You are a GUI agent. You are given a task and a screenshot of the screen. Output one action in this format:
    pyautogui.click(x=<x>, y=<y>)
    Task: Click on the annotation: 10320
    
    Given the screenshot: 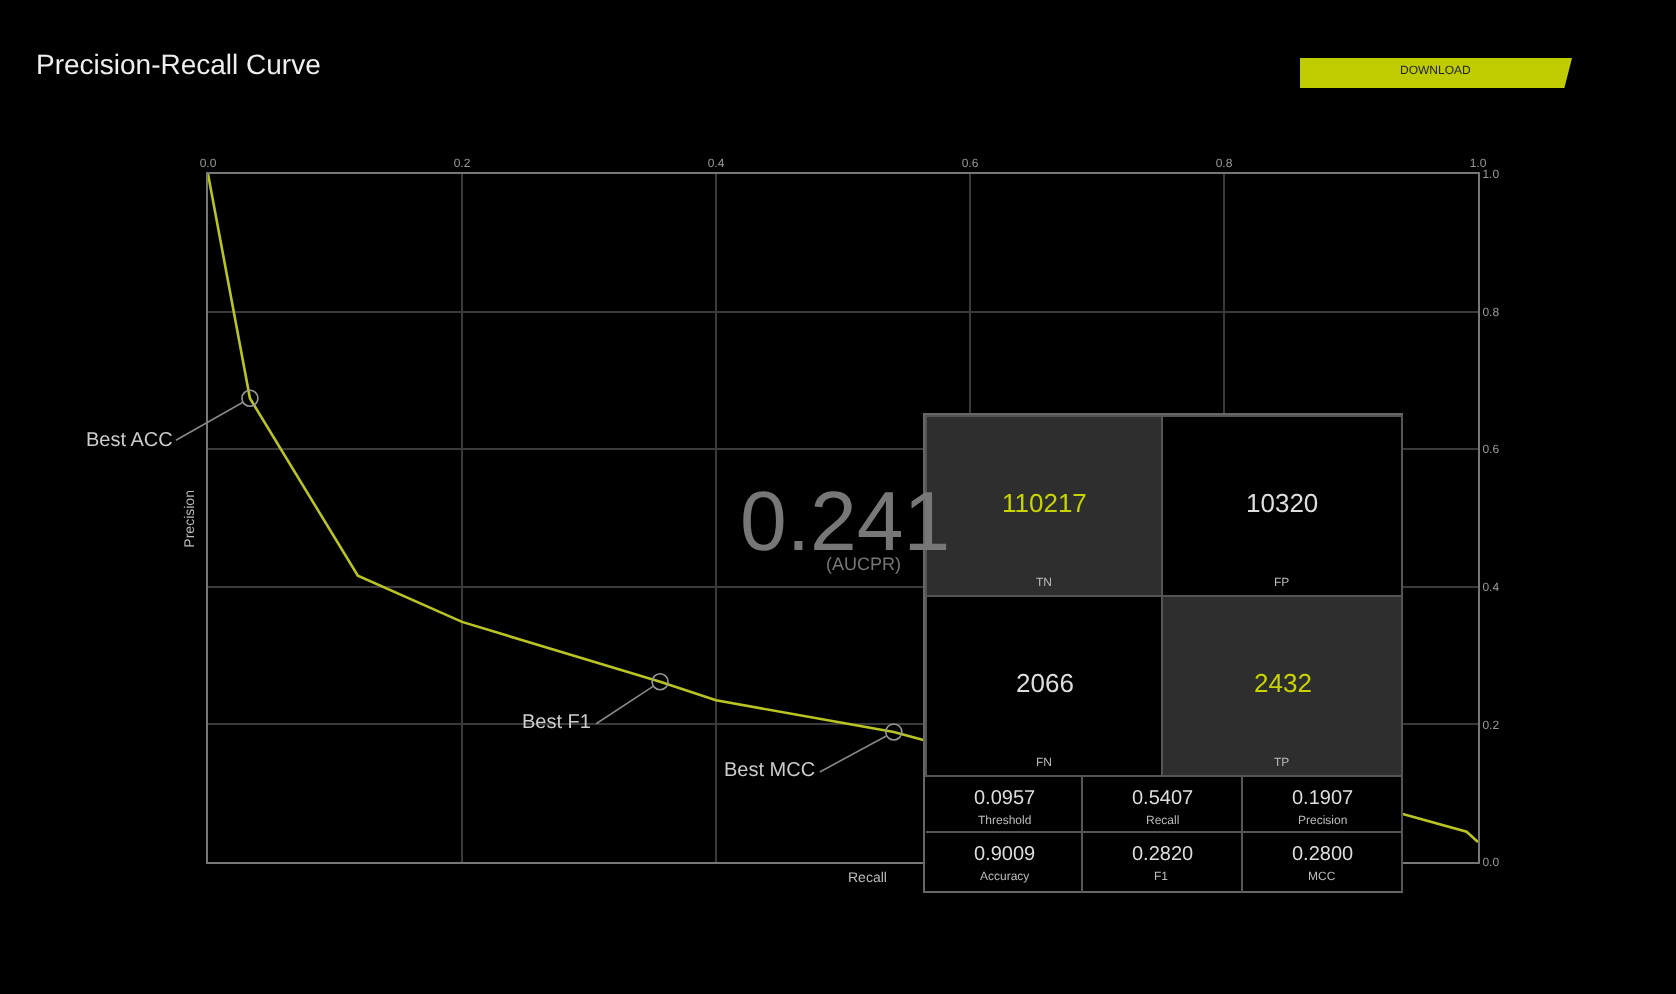 What is the action you would take?
    pyautogui.click(x=1282, y=503)
    